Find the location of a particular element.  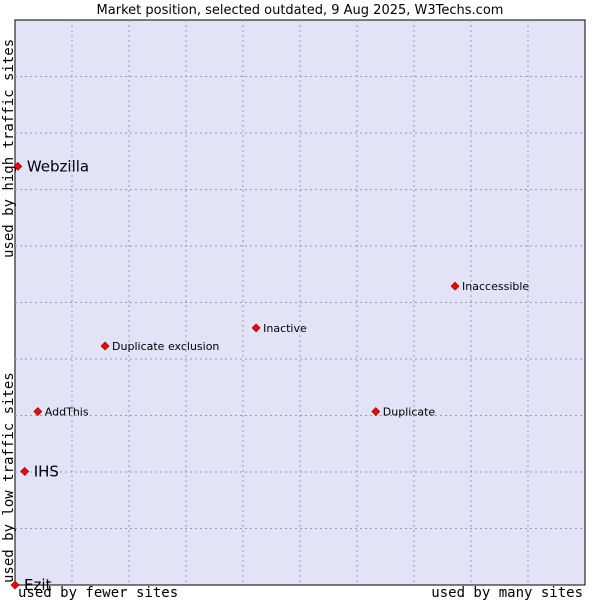

data-point-label: Inaccessible is located at coordinates (495, 286).